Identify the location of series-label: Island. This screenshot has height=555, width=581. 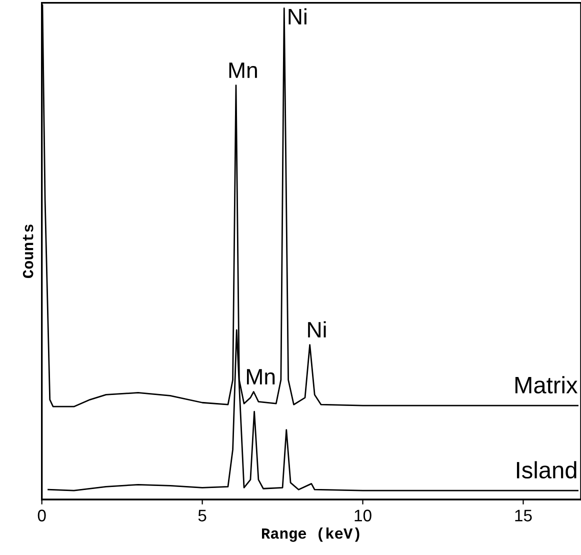
(546, 470).